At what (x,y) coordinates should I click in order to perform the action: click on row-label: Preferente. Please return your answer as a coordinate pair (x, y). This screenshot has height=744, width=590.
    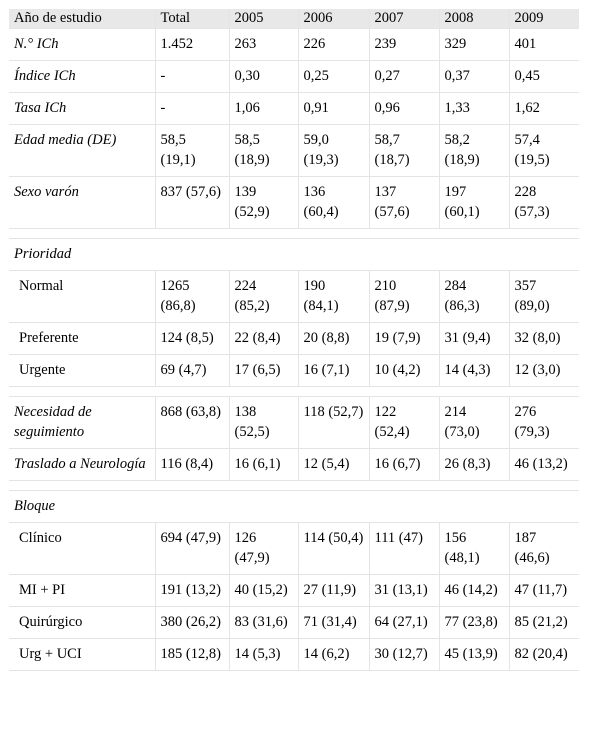
    Looking at the image, I should click on (82, 338).